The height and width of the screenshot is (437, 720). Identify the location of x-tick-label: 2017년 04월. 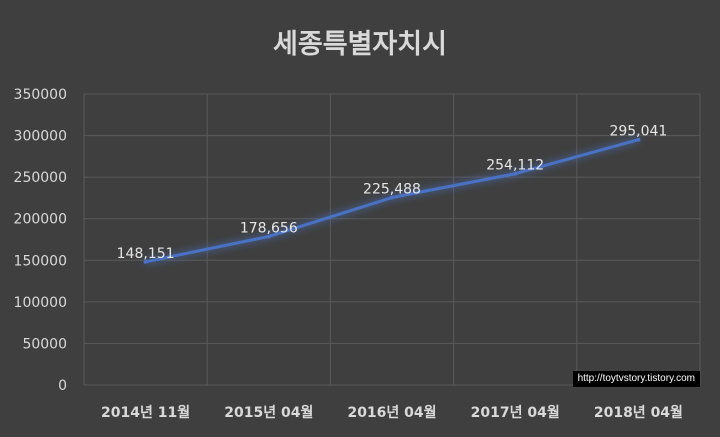
(515, 412).